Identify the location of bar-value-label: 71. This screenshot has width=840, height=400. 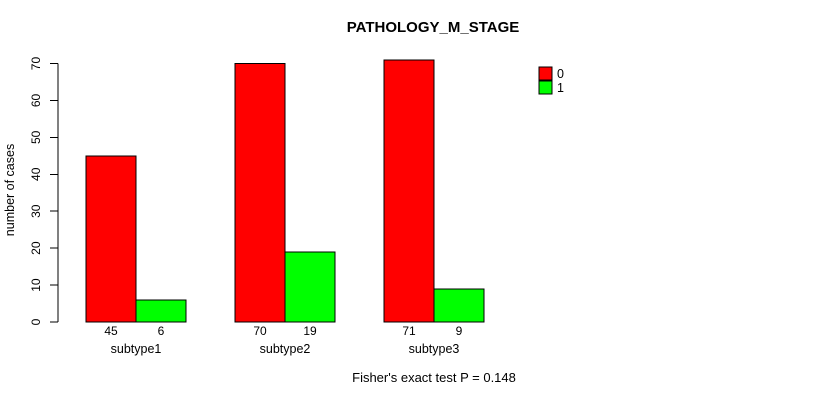
(409, 331).